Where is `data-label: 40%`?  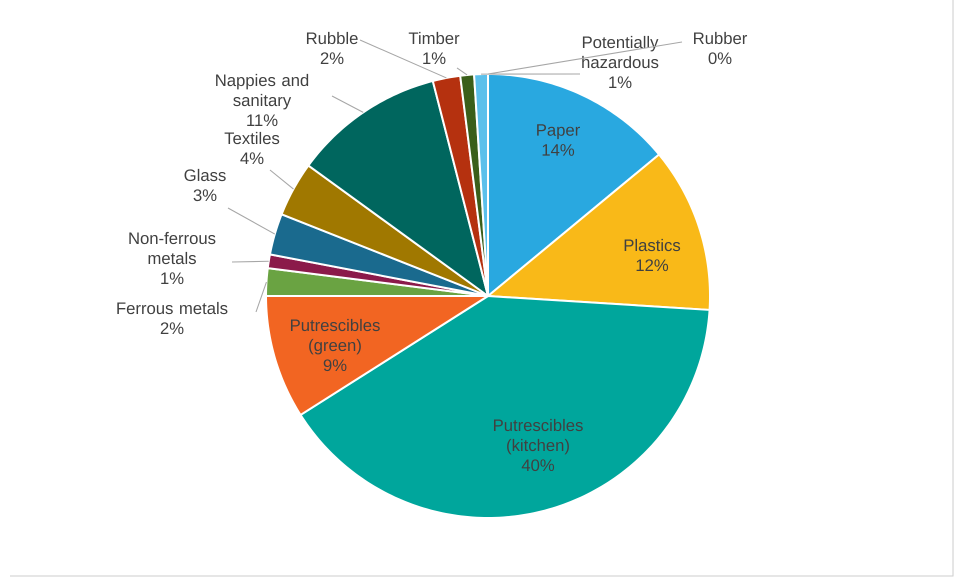
data-label: 40% is located at coordinates (538, 465).